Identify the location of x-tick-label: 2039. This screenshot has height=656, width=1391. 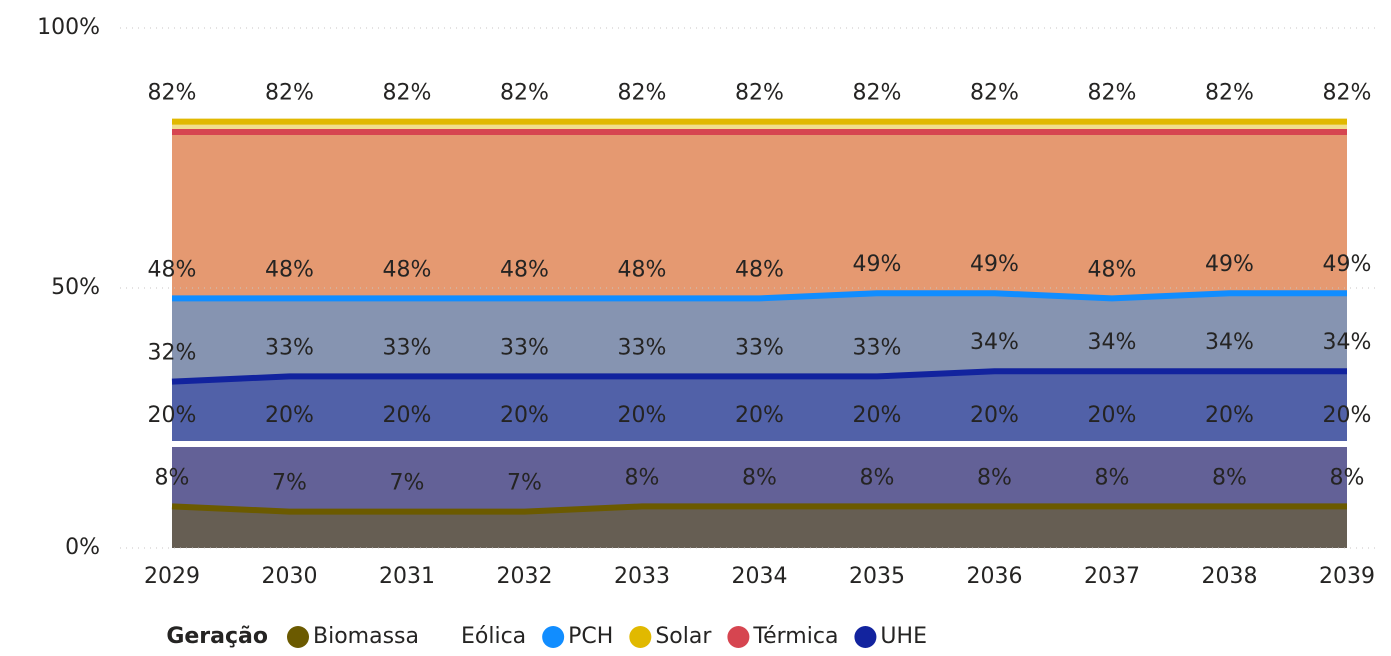
(1347, 576).